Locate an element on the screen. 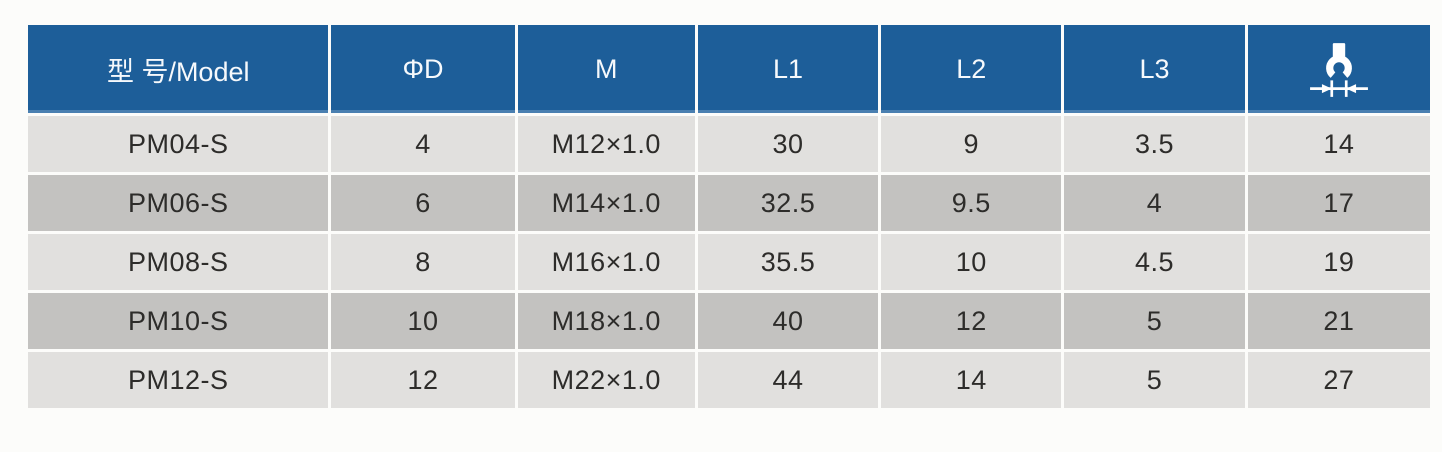  cell-model: PM04-S is located at coordinates (178, 144).